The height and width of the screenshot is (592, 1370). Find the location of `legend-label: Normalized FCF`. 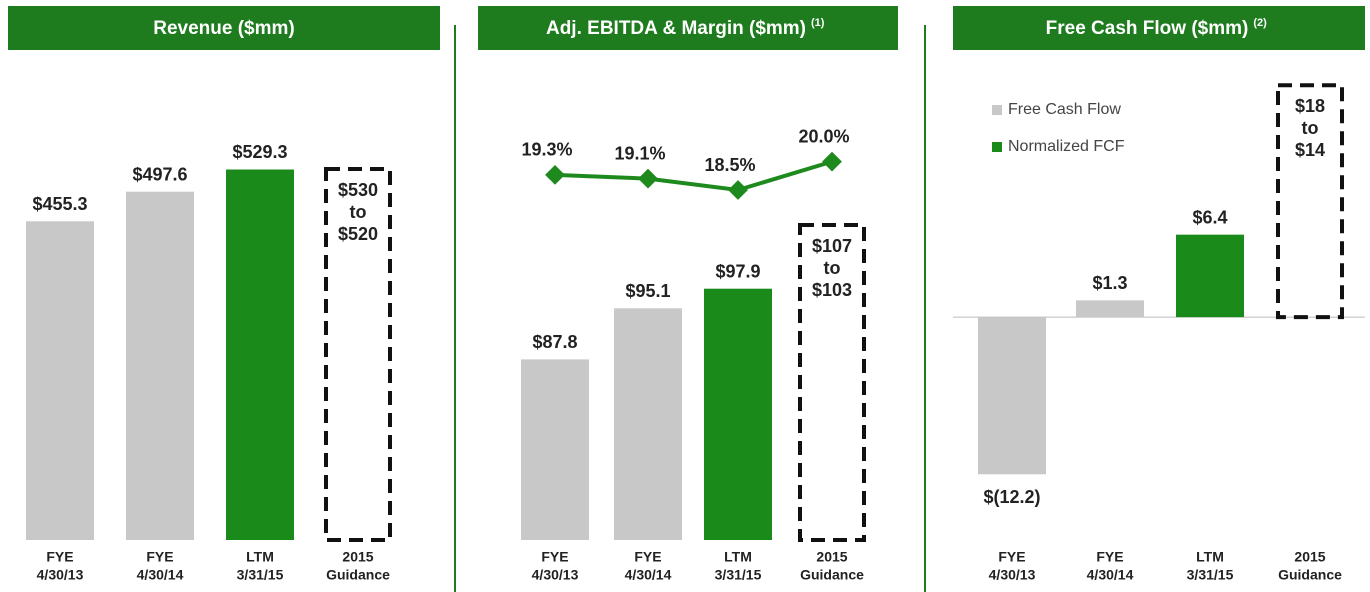

legend-label: Normalized FCF is located at coordinates (1066, 146).